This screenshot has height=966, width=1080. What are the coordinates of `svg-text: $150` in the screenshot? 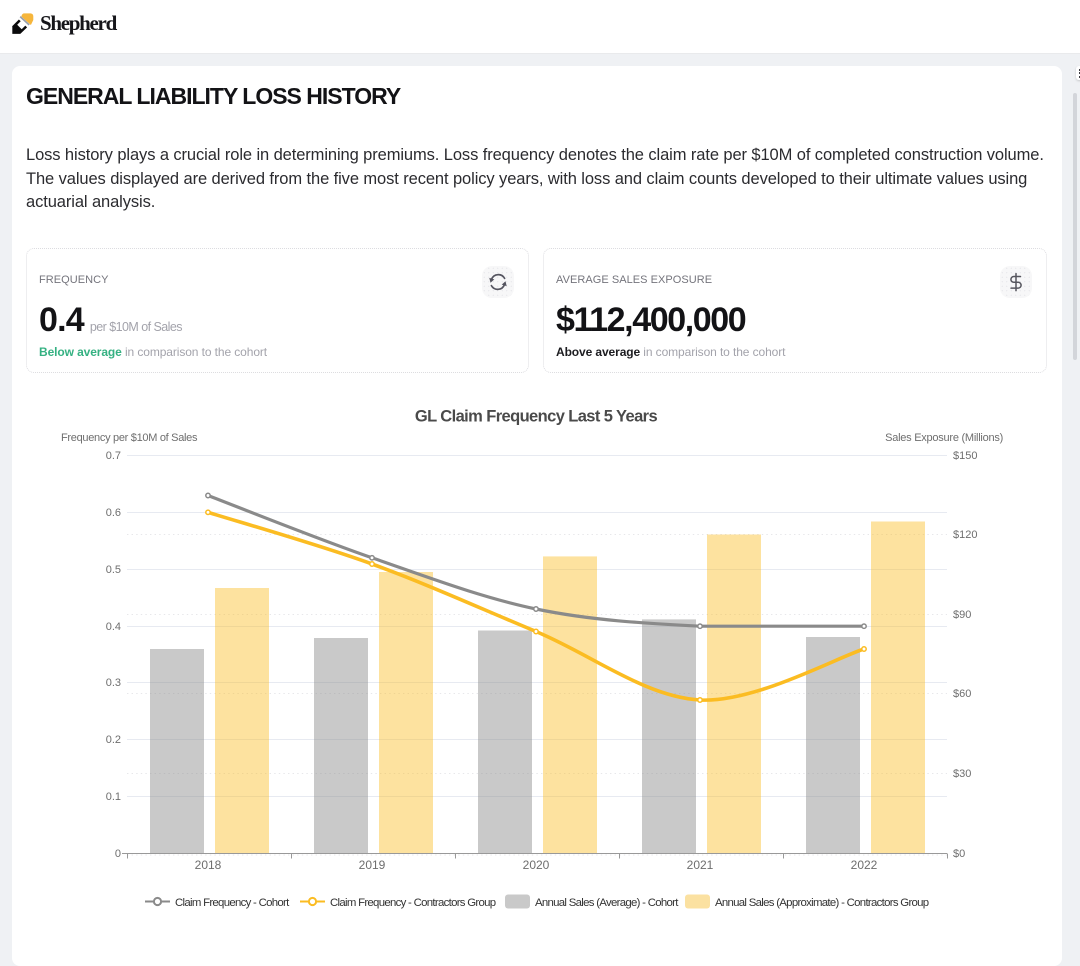 It's located at (965, 456).